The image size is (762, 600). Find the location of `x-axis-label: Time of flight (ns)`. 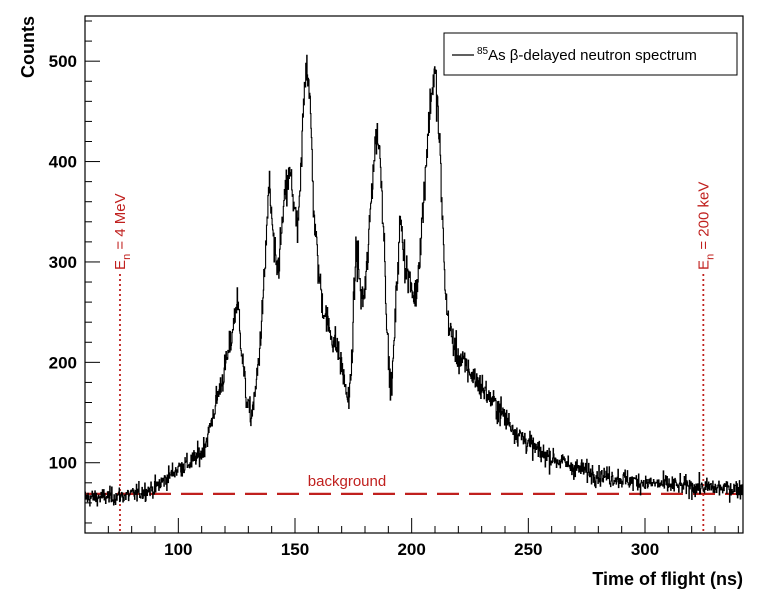

x-axis-label: Time of flight (ns) is located at coordinates (667, 579).